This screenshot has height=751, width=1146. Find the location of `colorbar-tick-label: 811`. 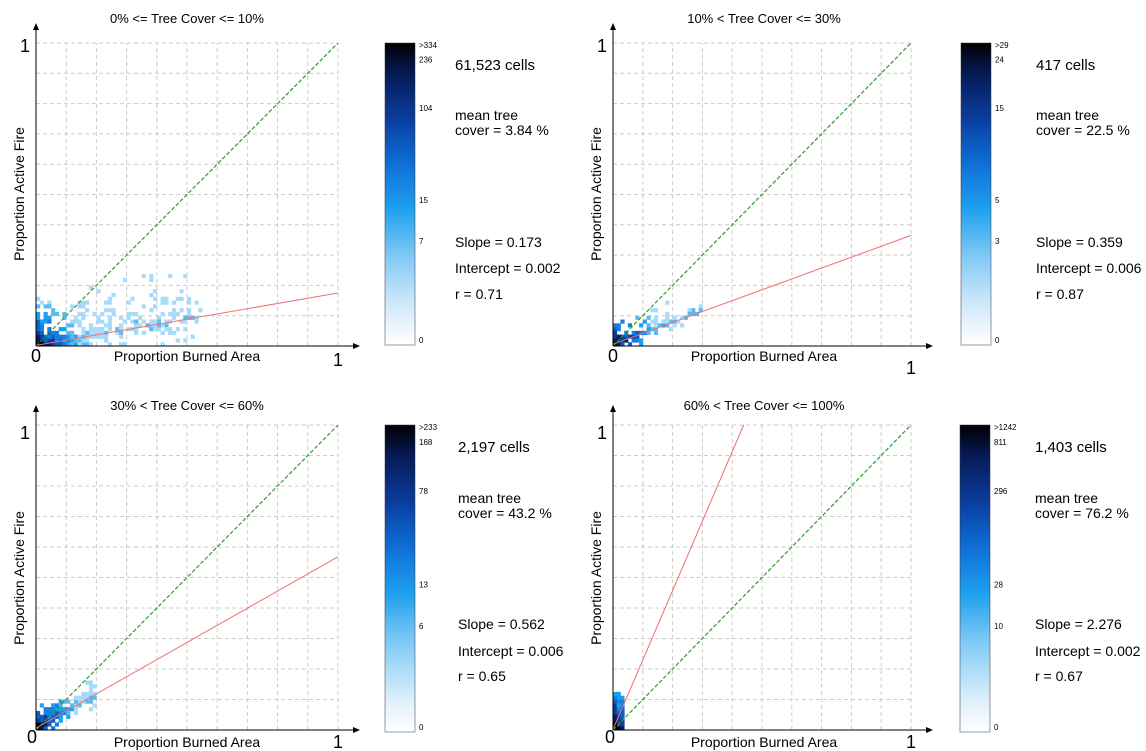

colorbar-tick-label: 811 is located at coordinates (1000, 442).